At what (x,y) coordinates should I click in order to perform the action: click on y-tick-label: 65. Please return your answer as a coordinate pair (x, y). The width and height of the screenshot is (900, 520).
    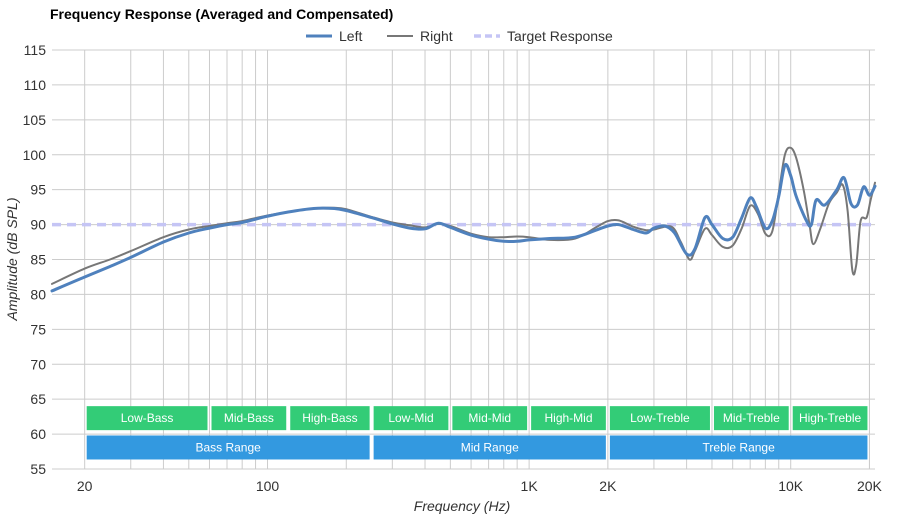
    Looking at the image, I should click on (38, 399).